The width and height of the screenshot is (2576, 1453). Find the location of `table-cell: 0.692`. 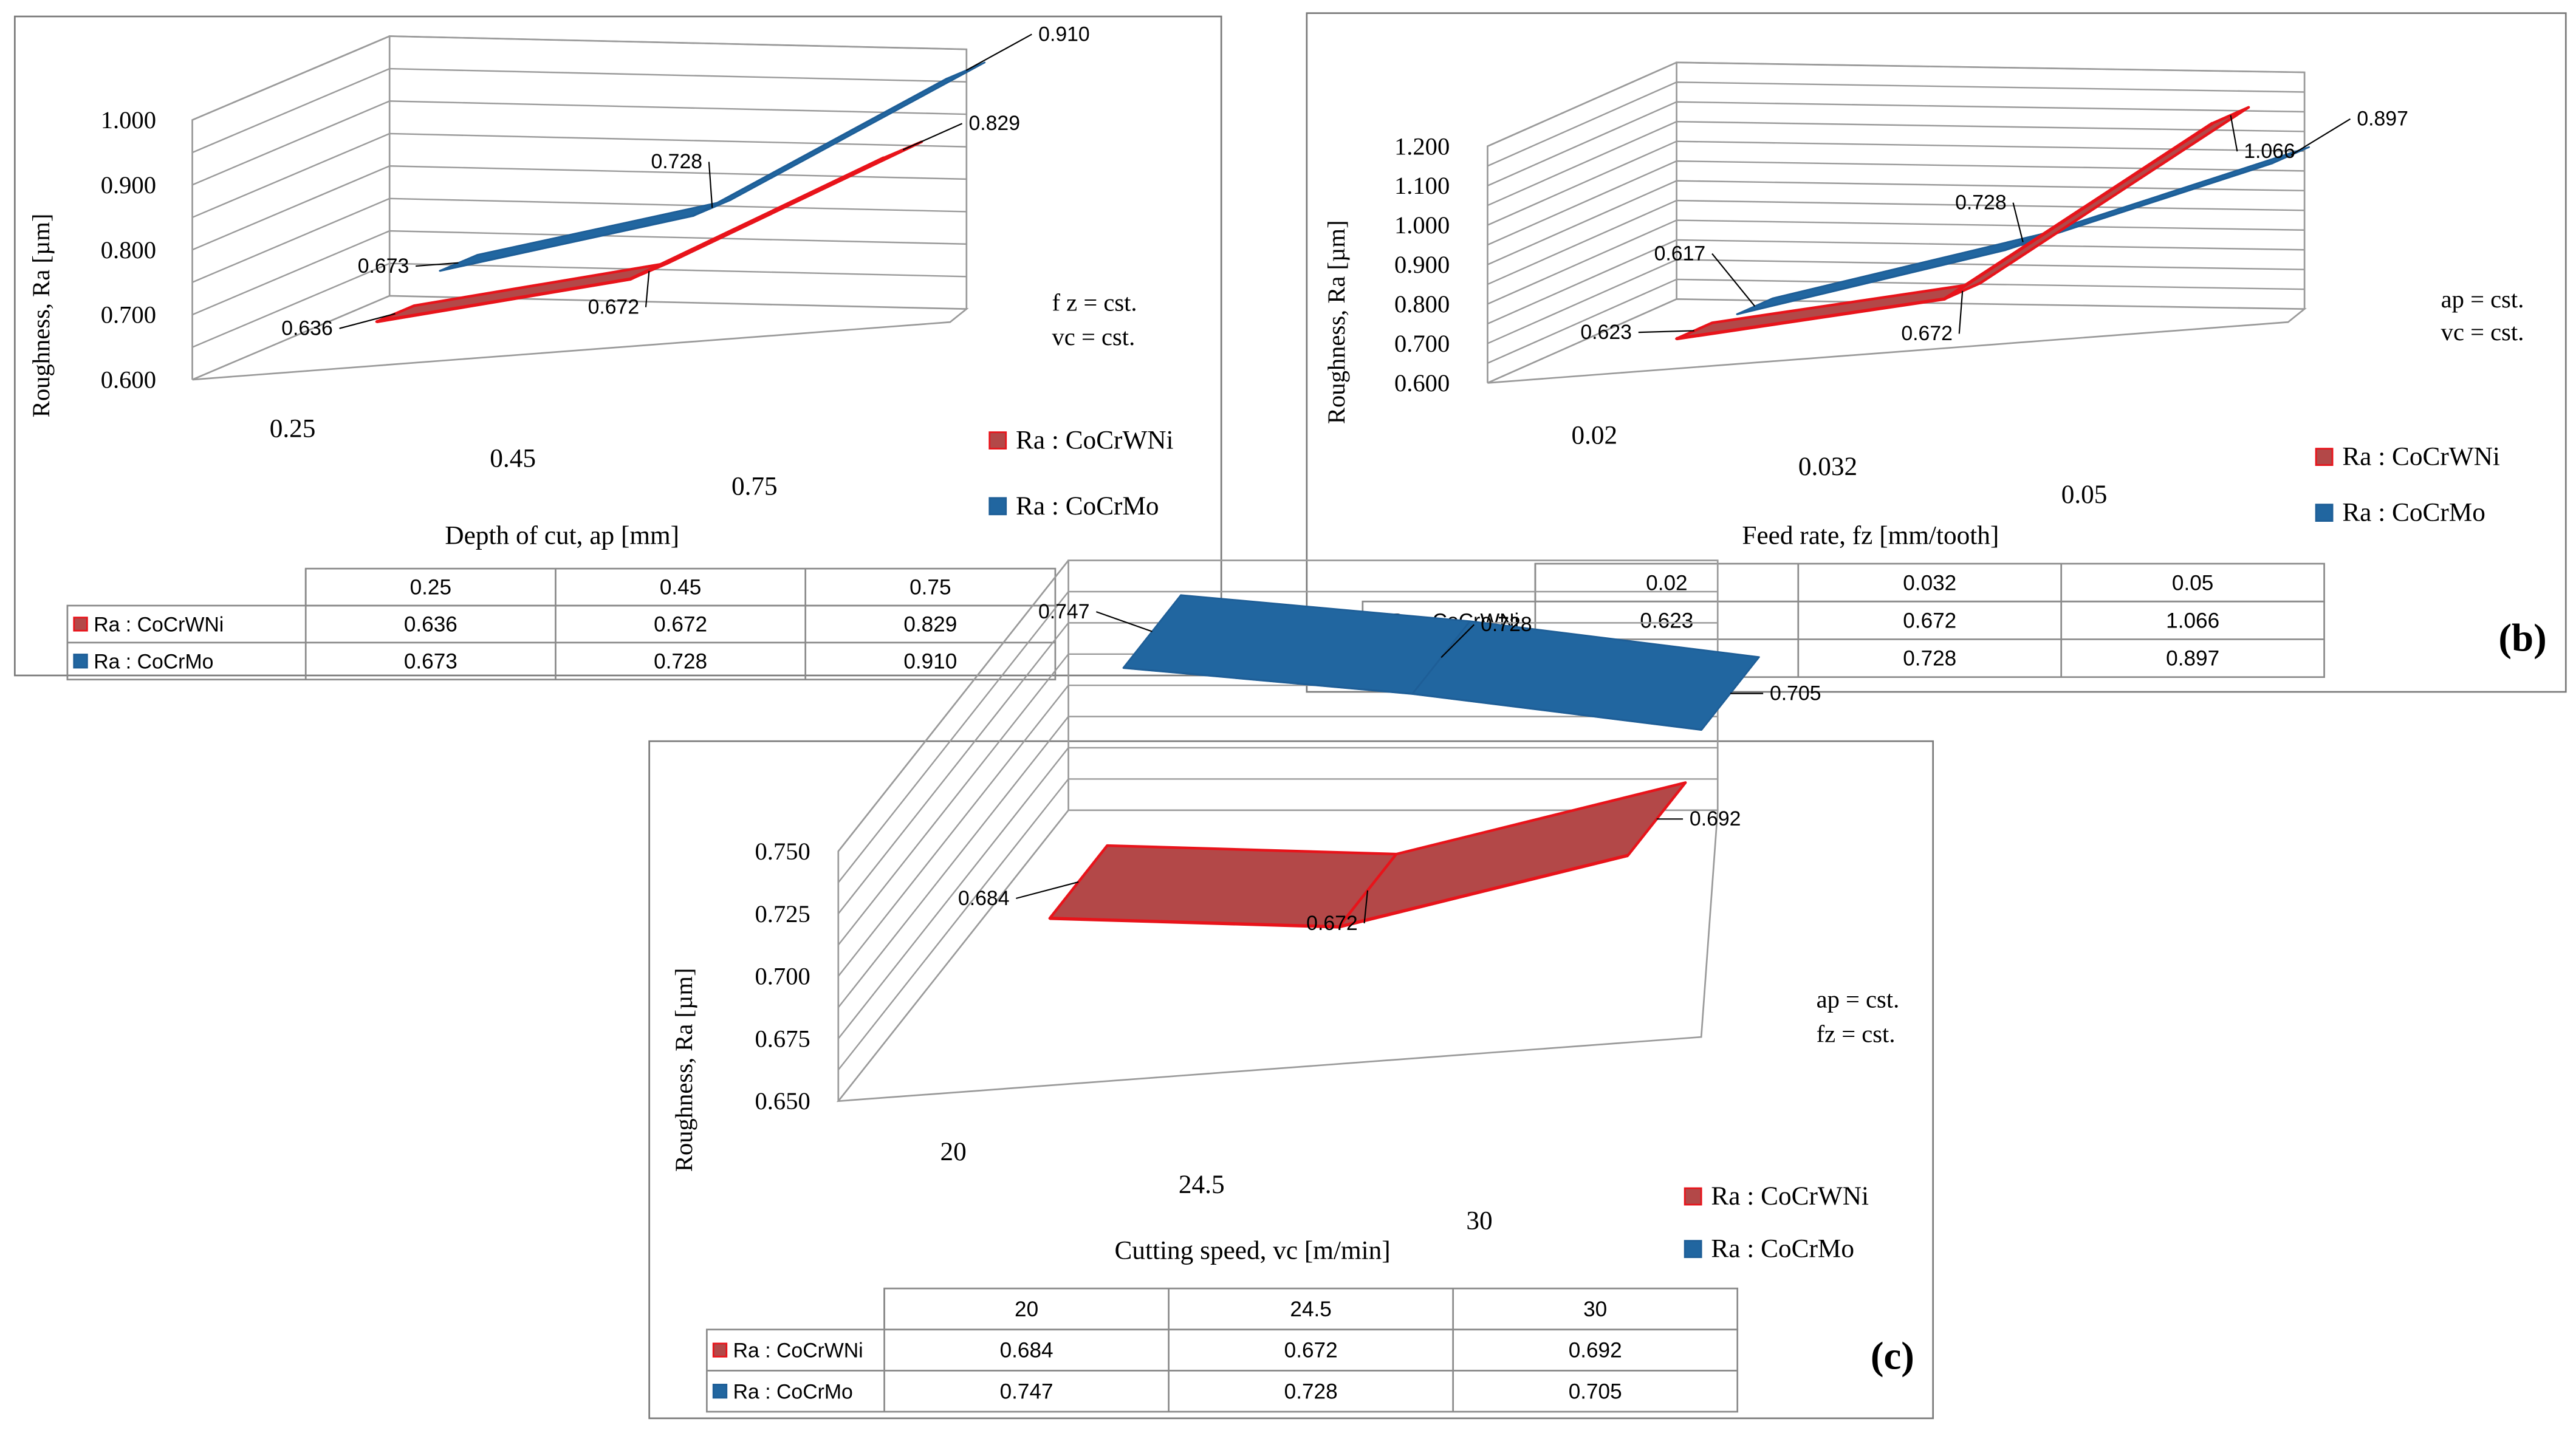

table-cell: 0.692 is located at coordinates (1596, 1350).